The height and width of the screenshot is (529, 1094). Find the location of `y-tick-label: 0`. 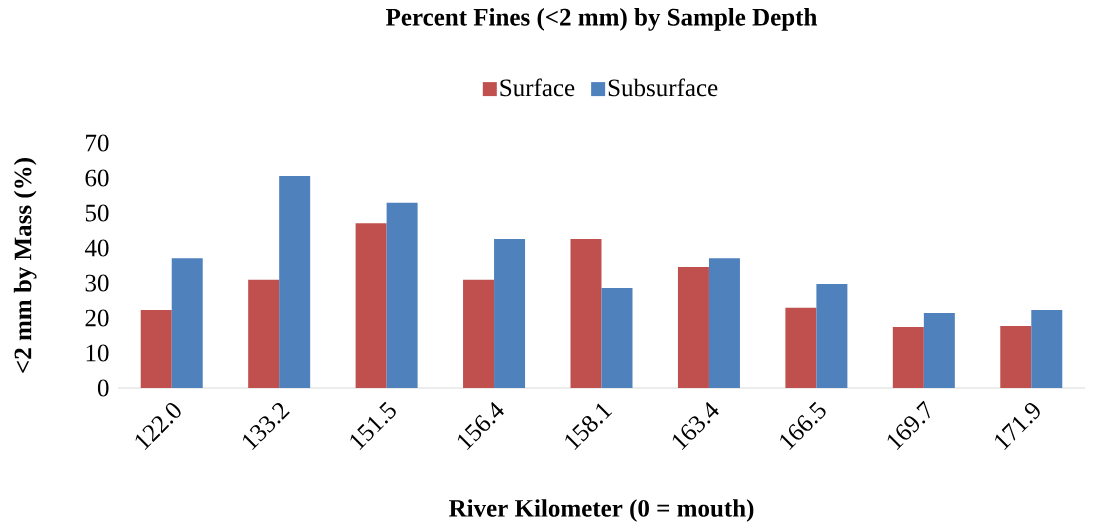

y-tick-label: 0 is located at coordinates (103, 388).